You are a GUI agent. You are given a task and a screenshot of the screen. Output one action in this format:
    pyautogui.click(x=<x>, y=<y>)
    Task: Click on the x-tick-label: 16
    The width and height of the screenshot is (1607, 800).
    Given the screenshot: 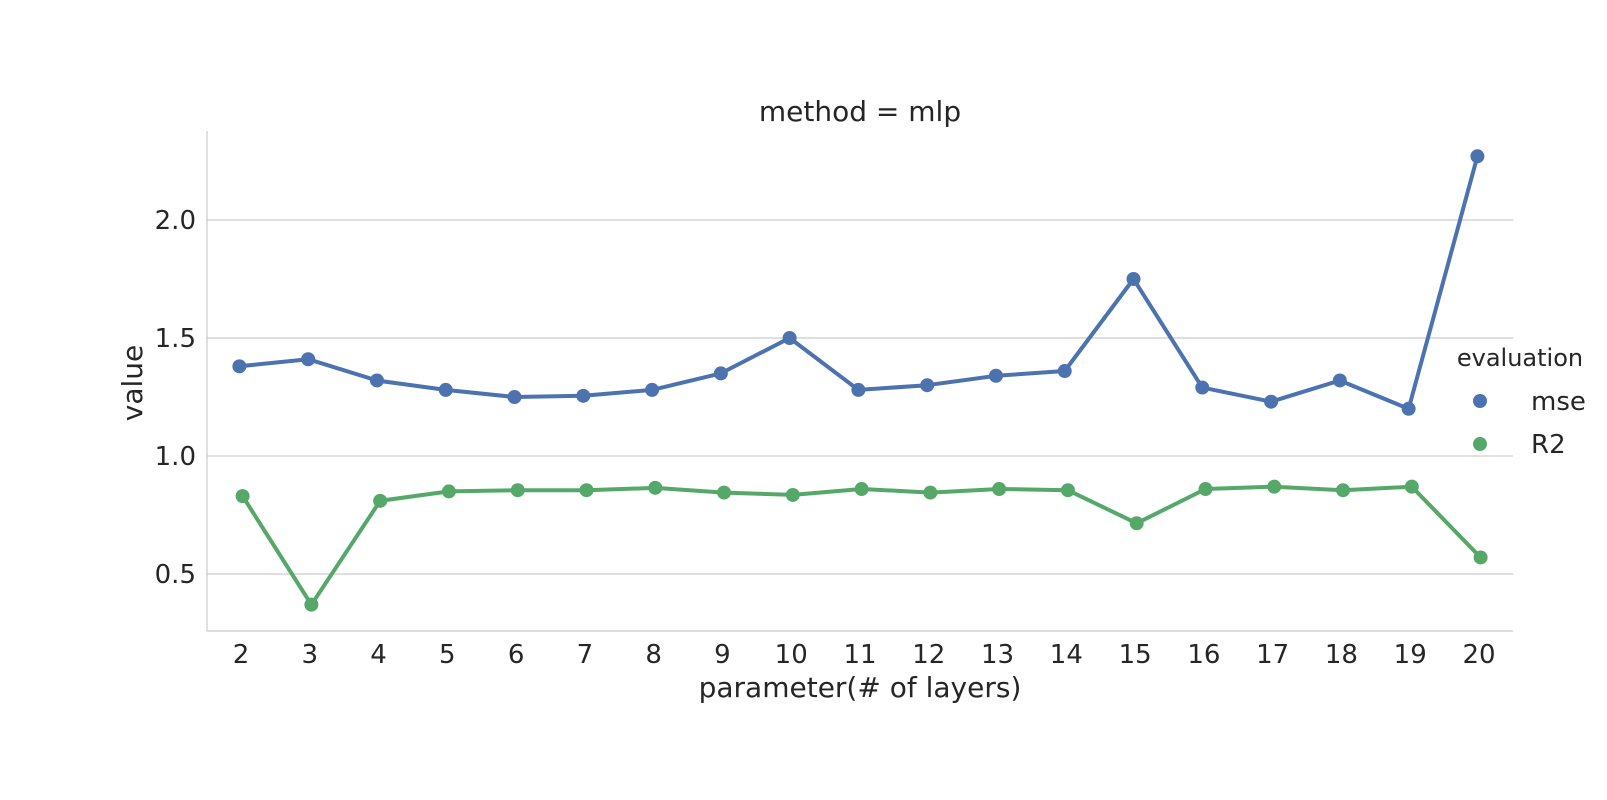 What is the action you would take?
    pyautogui.click(x=1203, y=655)
    